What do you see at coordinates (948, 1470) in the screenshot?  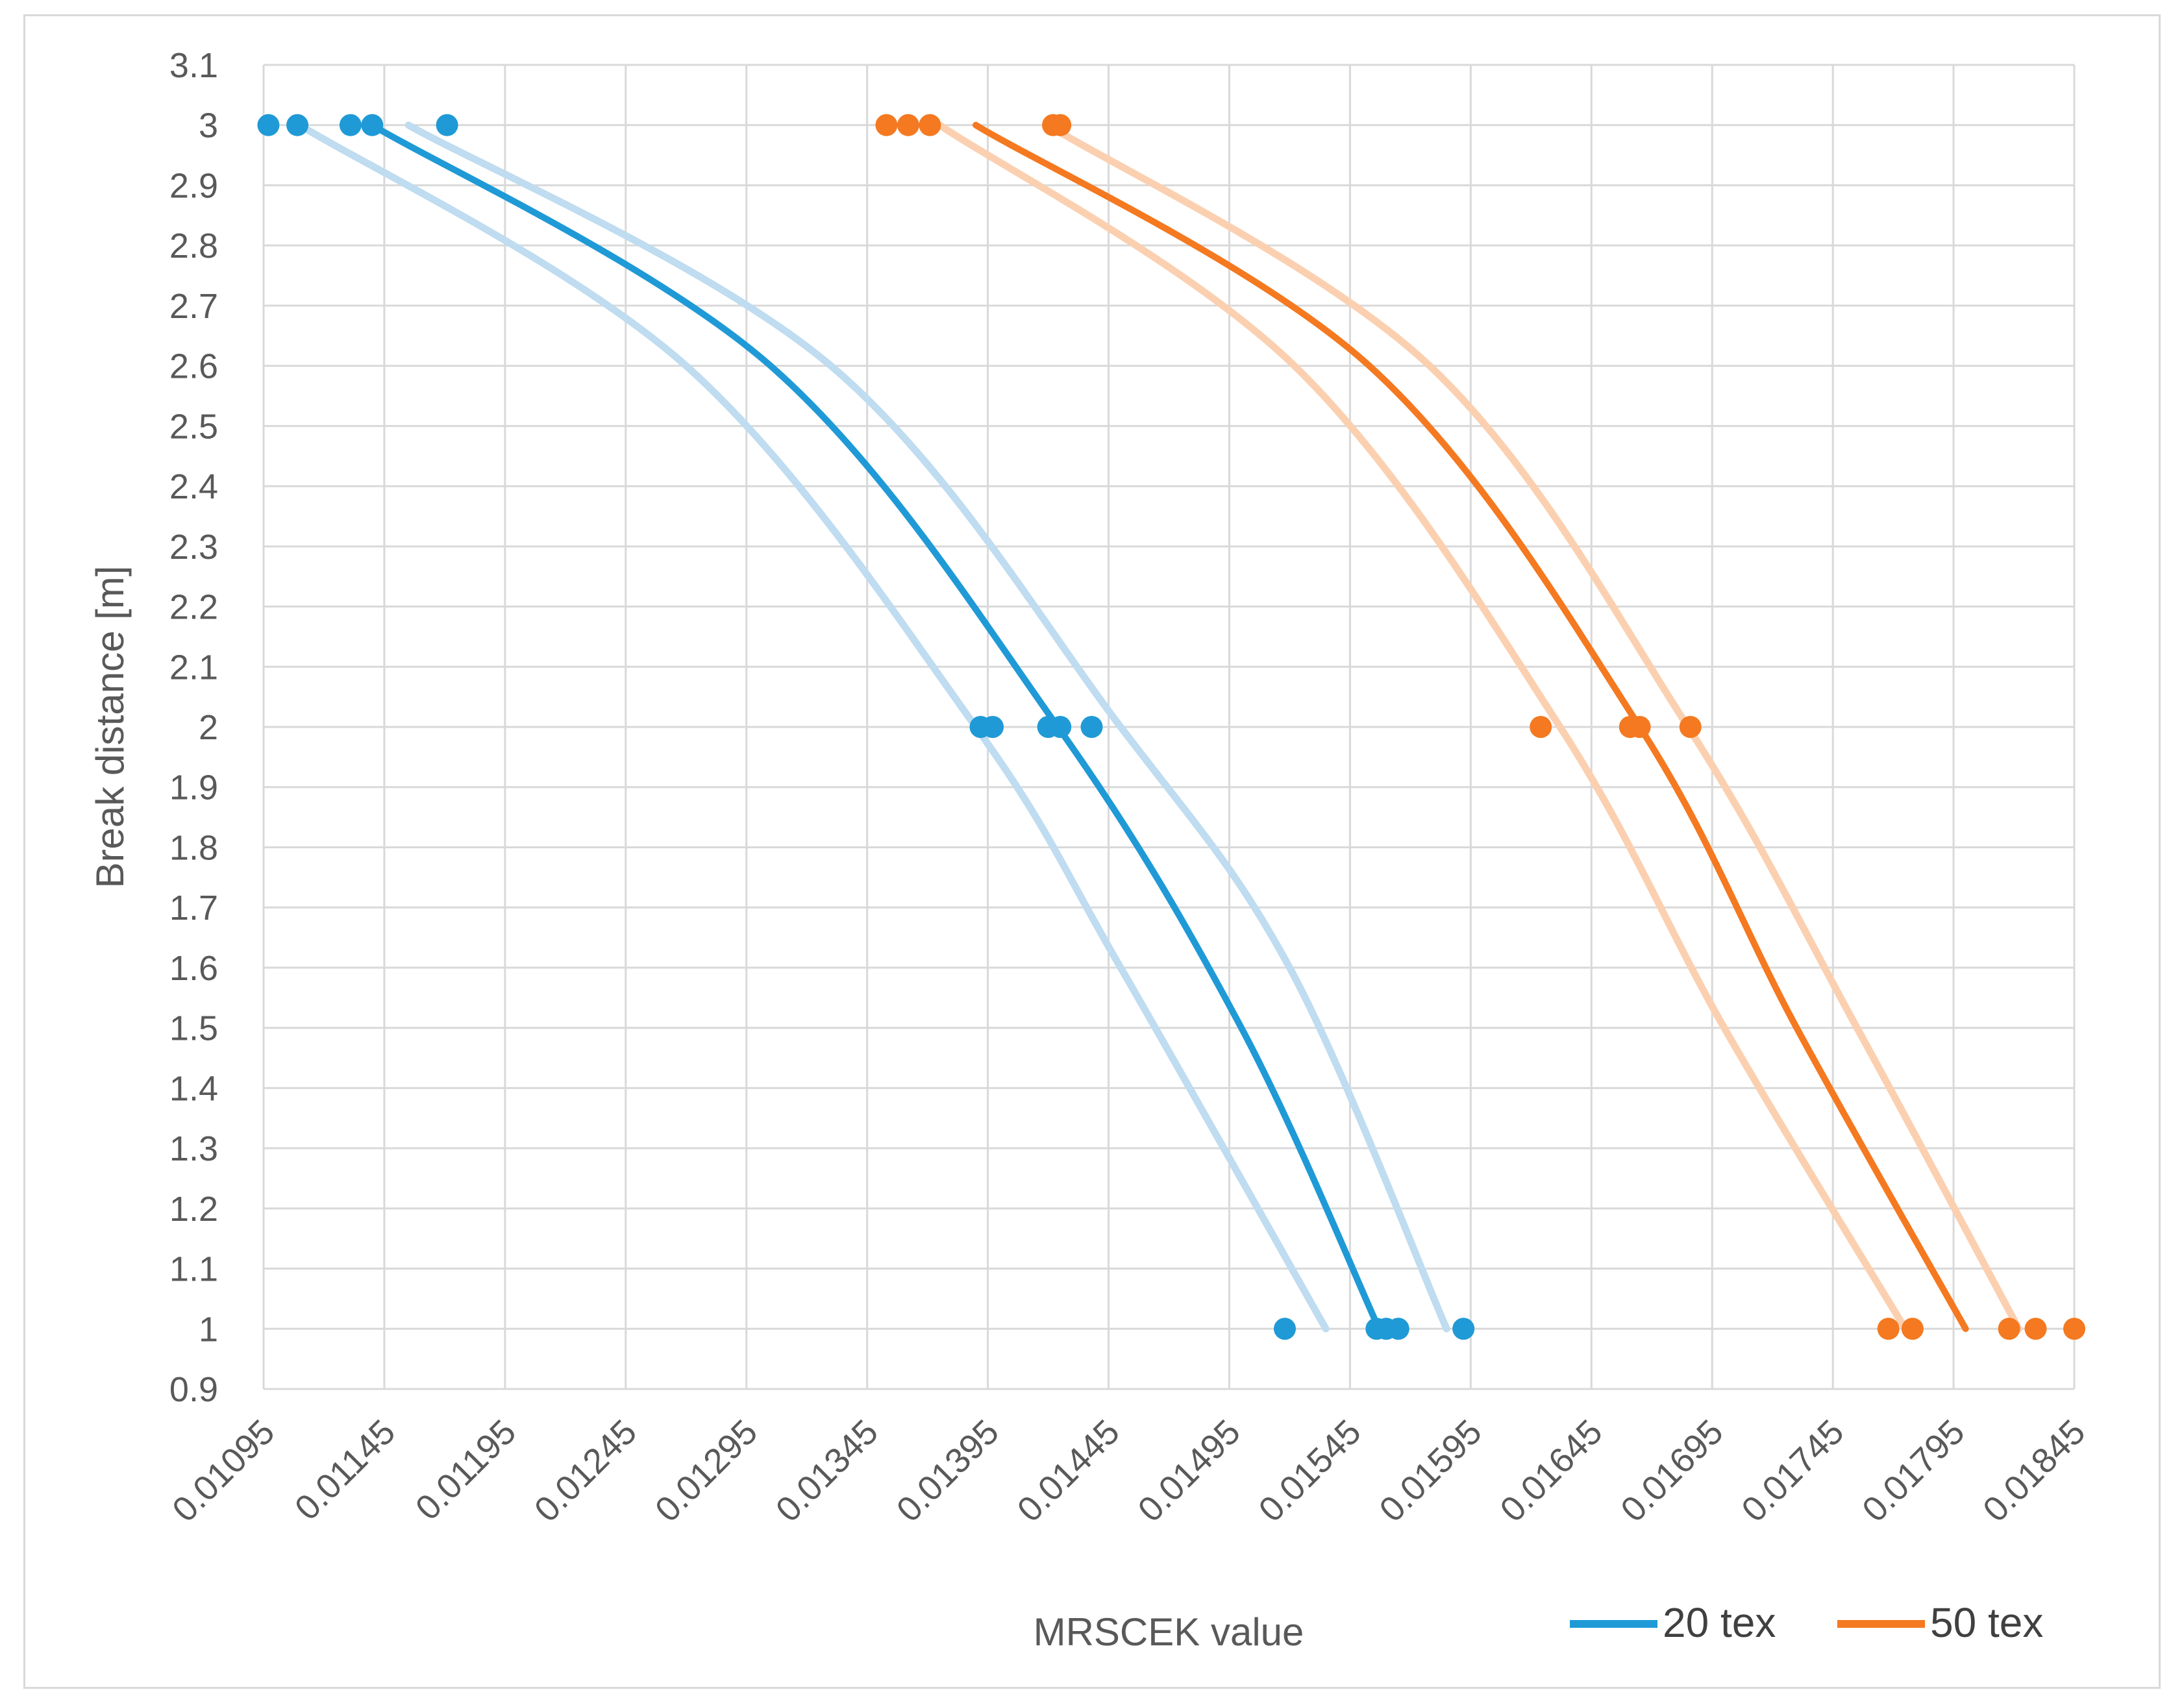 I see `x-tick-label: 0.01395` at bounding box center [948, 1470].